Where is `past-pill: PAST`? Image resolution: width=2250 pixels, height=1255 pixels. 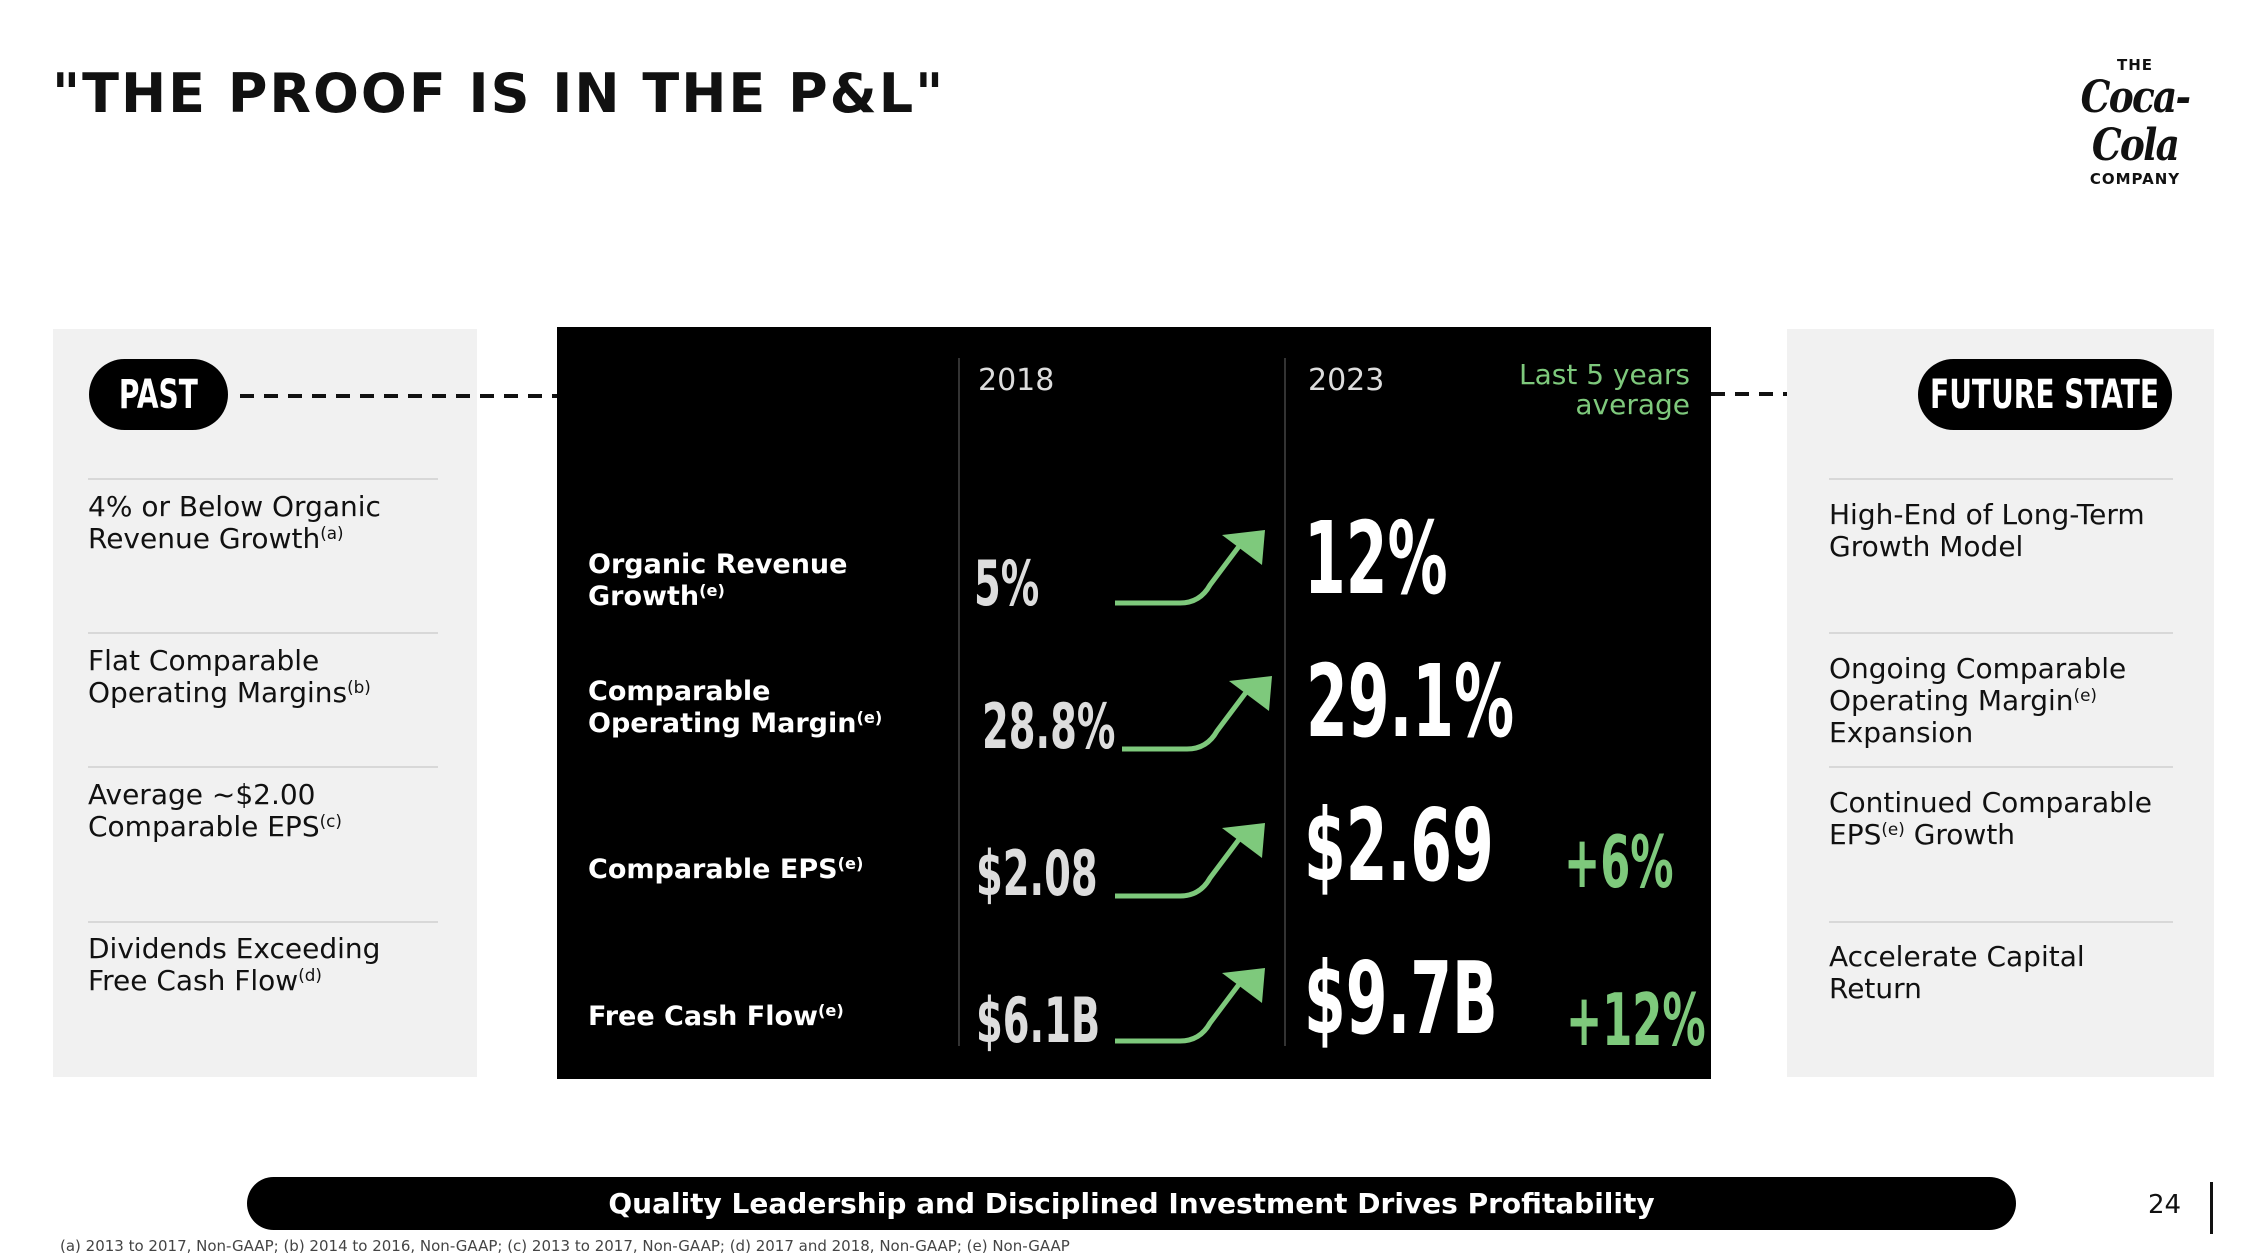
past-pill: PAST is located at coordinates (158, 394).